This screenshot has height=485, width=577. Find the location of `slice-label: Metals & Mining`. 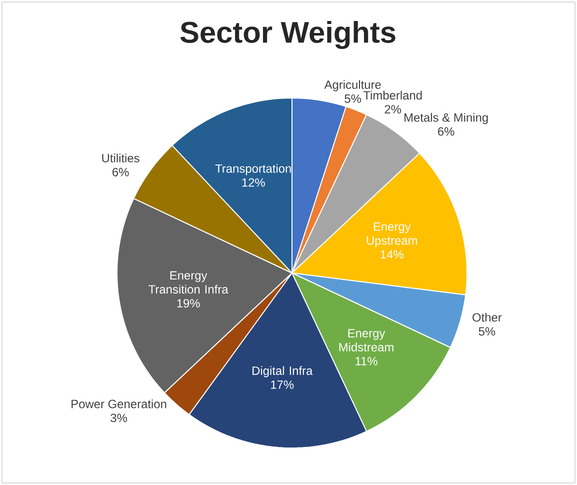

slice-label: Metals & Mining is located at coordinates (446, 118).